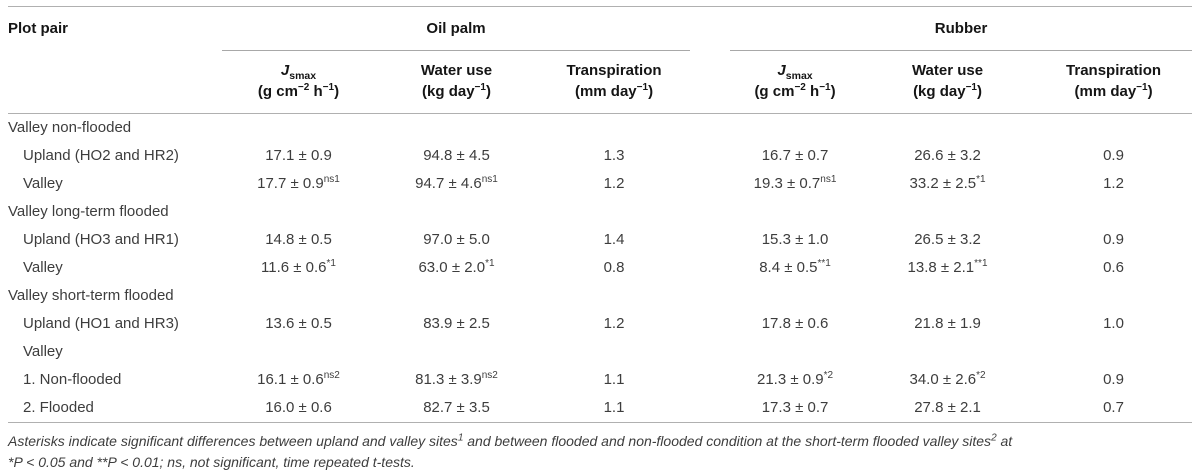 This screenshot has width=1200, height=476. I want to click on data-cell: 16.0 ± 0.6, so click(298, 408).